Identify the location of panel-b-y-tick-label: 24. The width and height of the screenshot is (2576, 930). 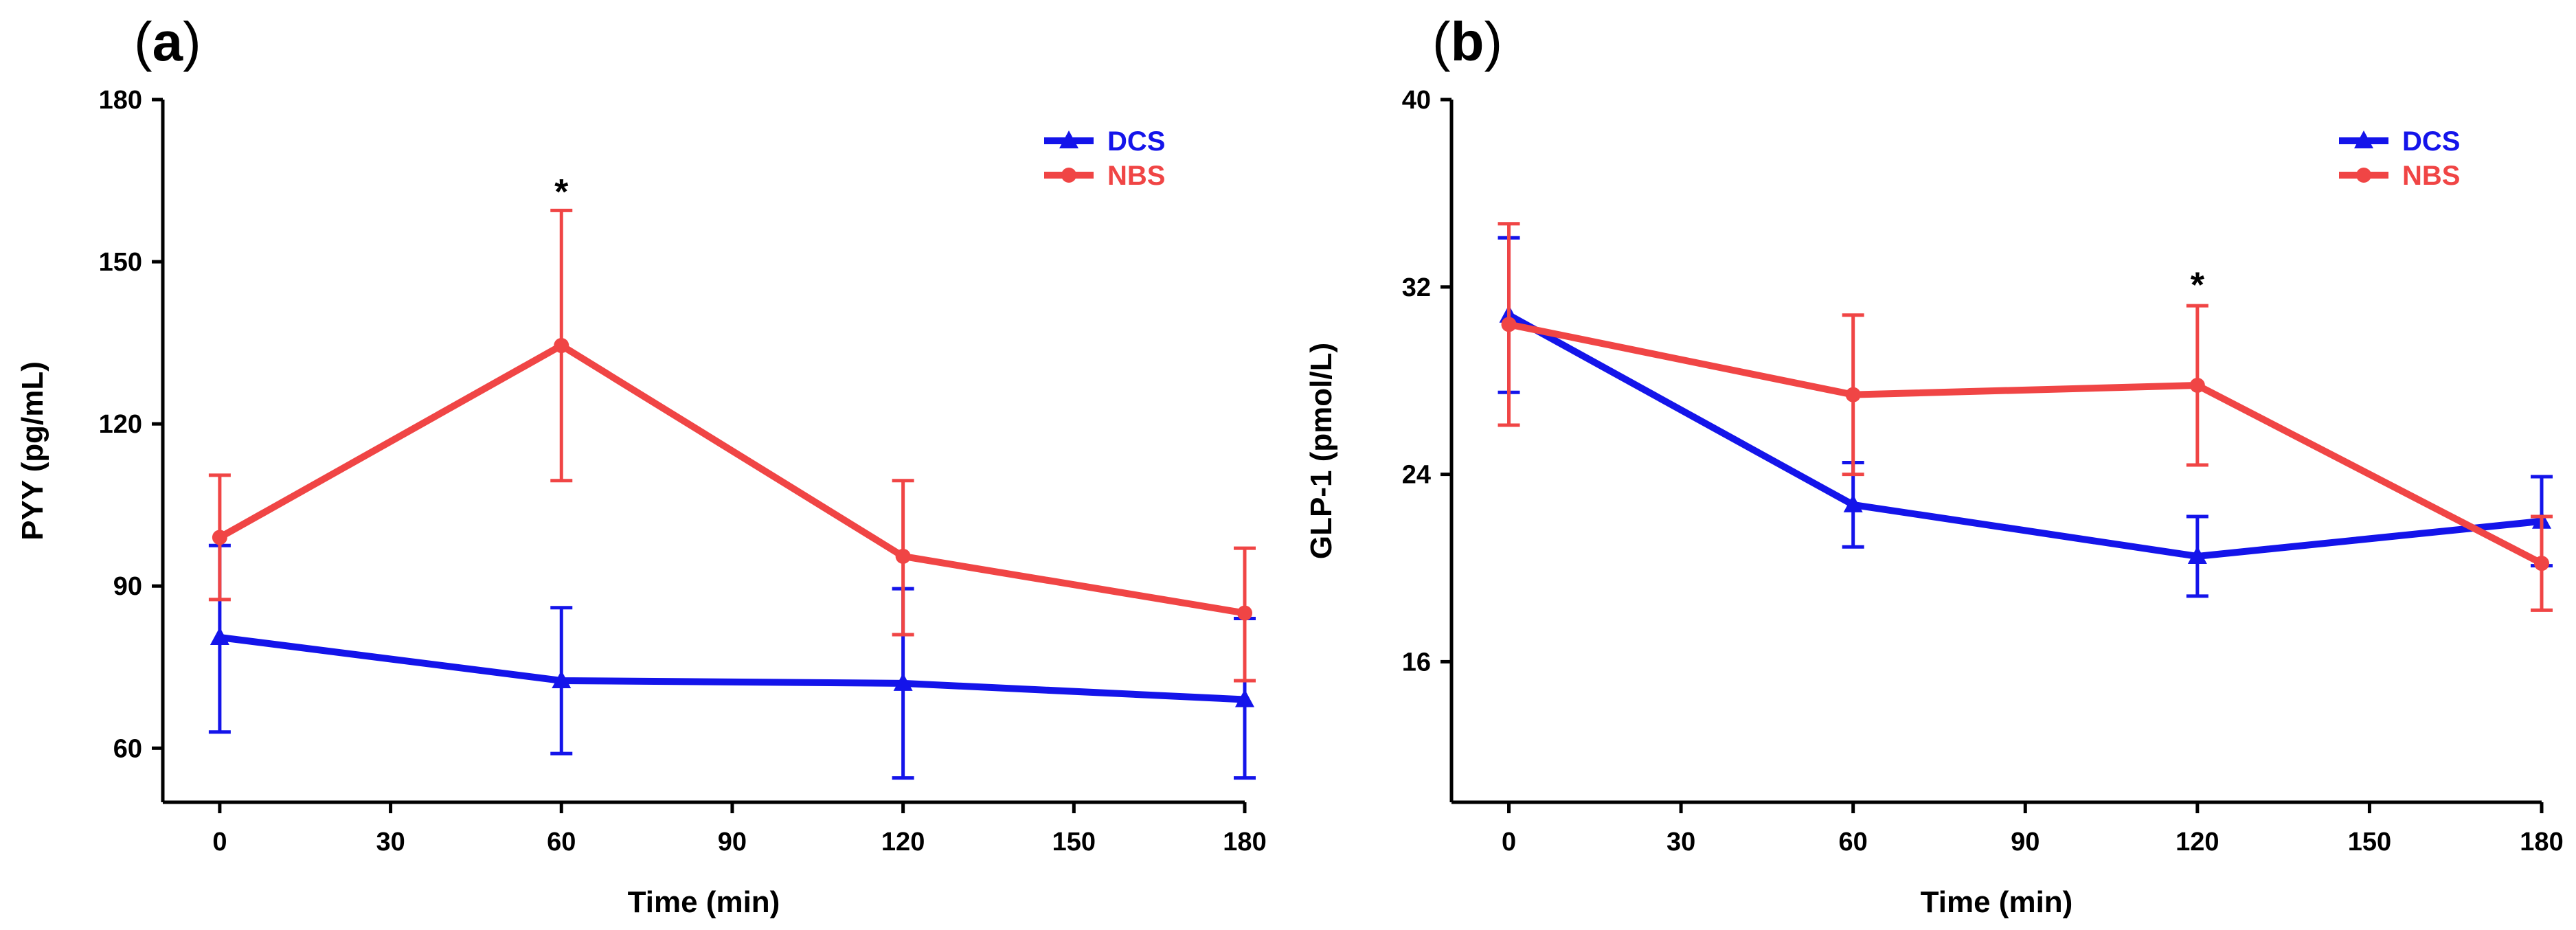
(1416, 475).